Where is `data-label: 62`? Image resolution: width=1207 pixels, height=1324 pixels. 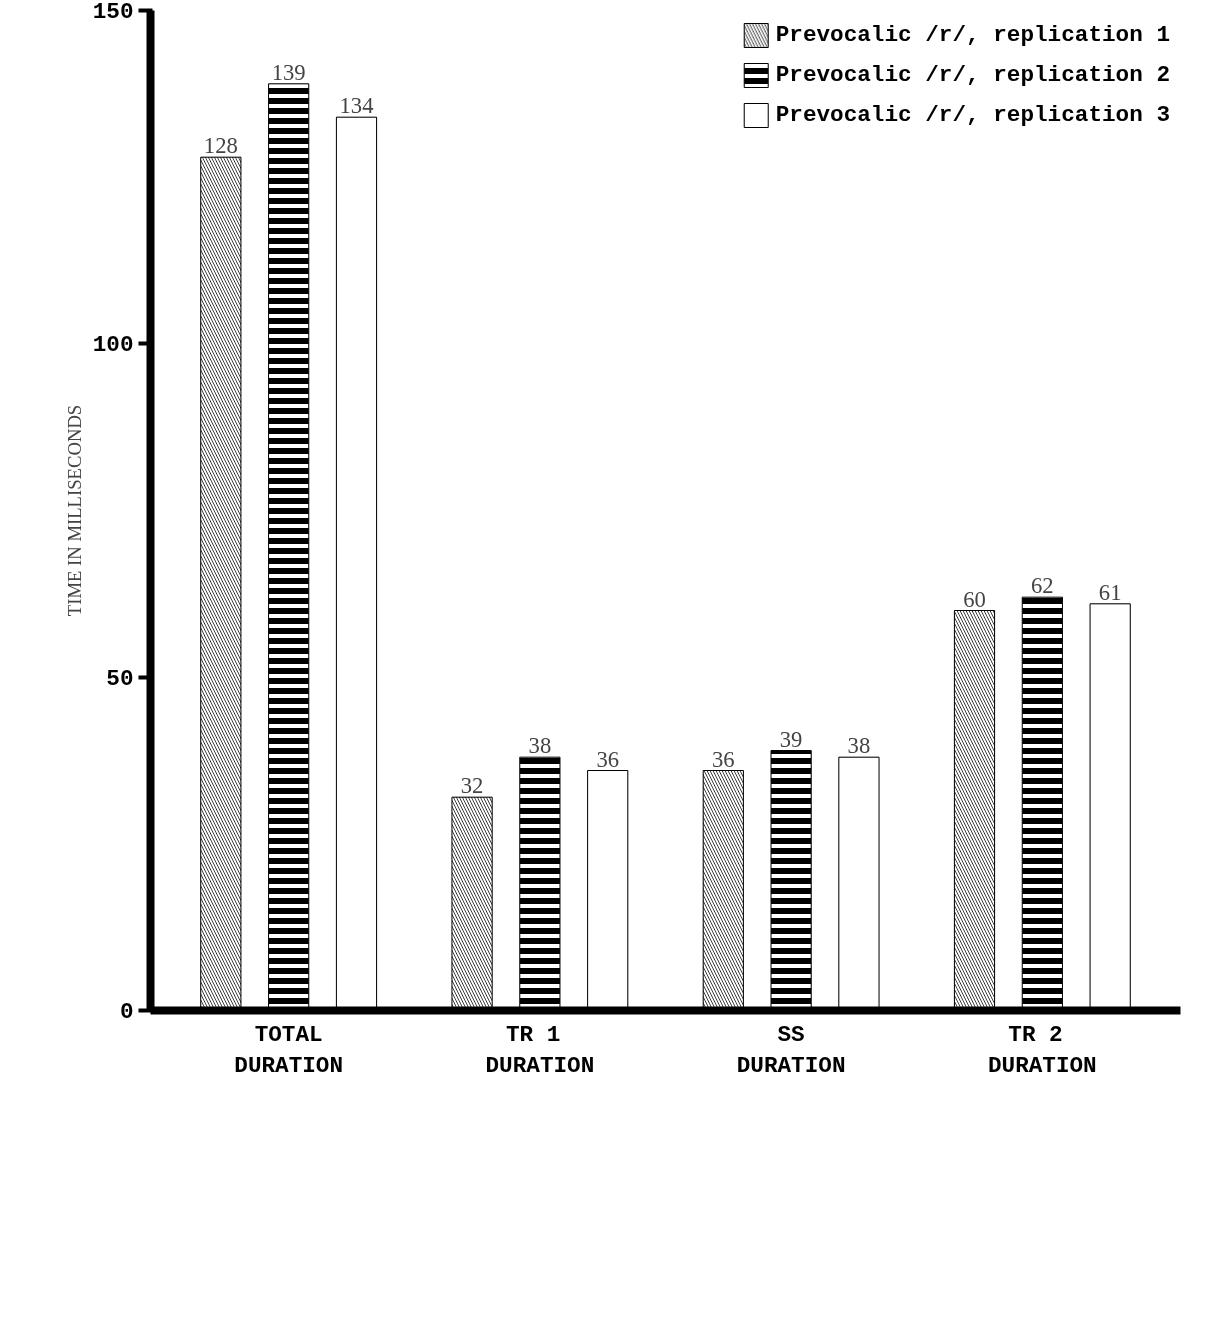 data-label: 62 is located at coordinates (1042, 586).